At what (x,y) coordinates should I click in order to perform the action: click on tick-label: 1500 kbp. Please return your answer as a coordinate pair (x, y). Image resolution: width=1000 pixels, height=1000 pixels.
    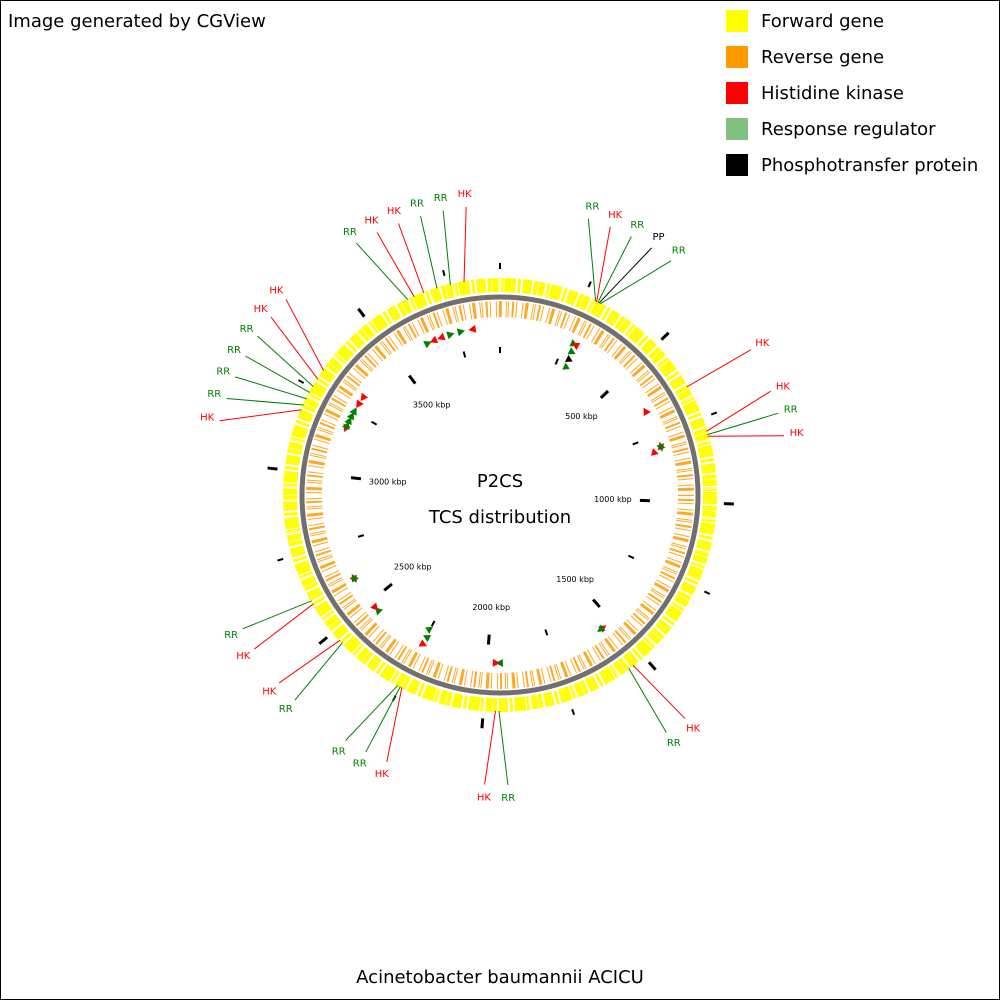
    Looking at the image, I should click on (575, 579).